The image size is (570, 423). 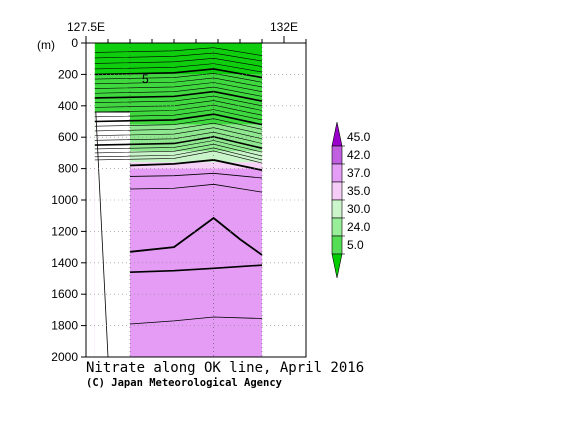 What do you see at coordinates (46, 45) in the screenshot?
I see `y-axis-label: (m)` at bounding box center [46, 45].